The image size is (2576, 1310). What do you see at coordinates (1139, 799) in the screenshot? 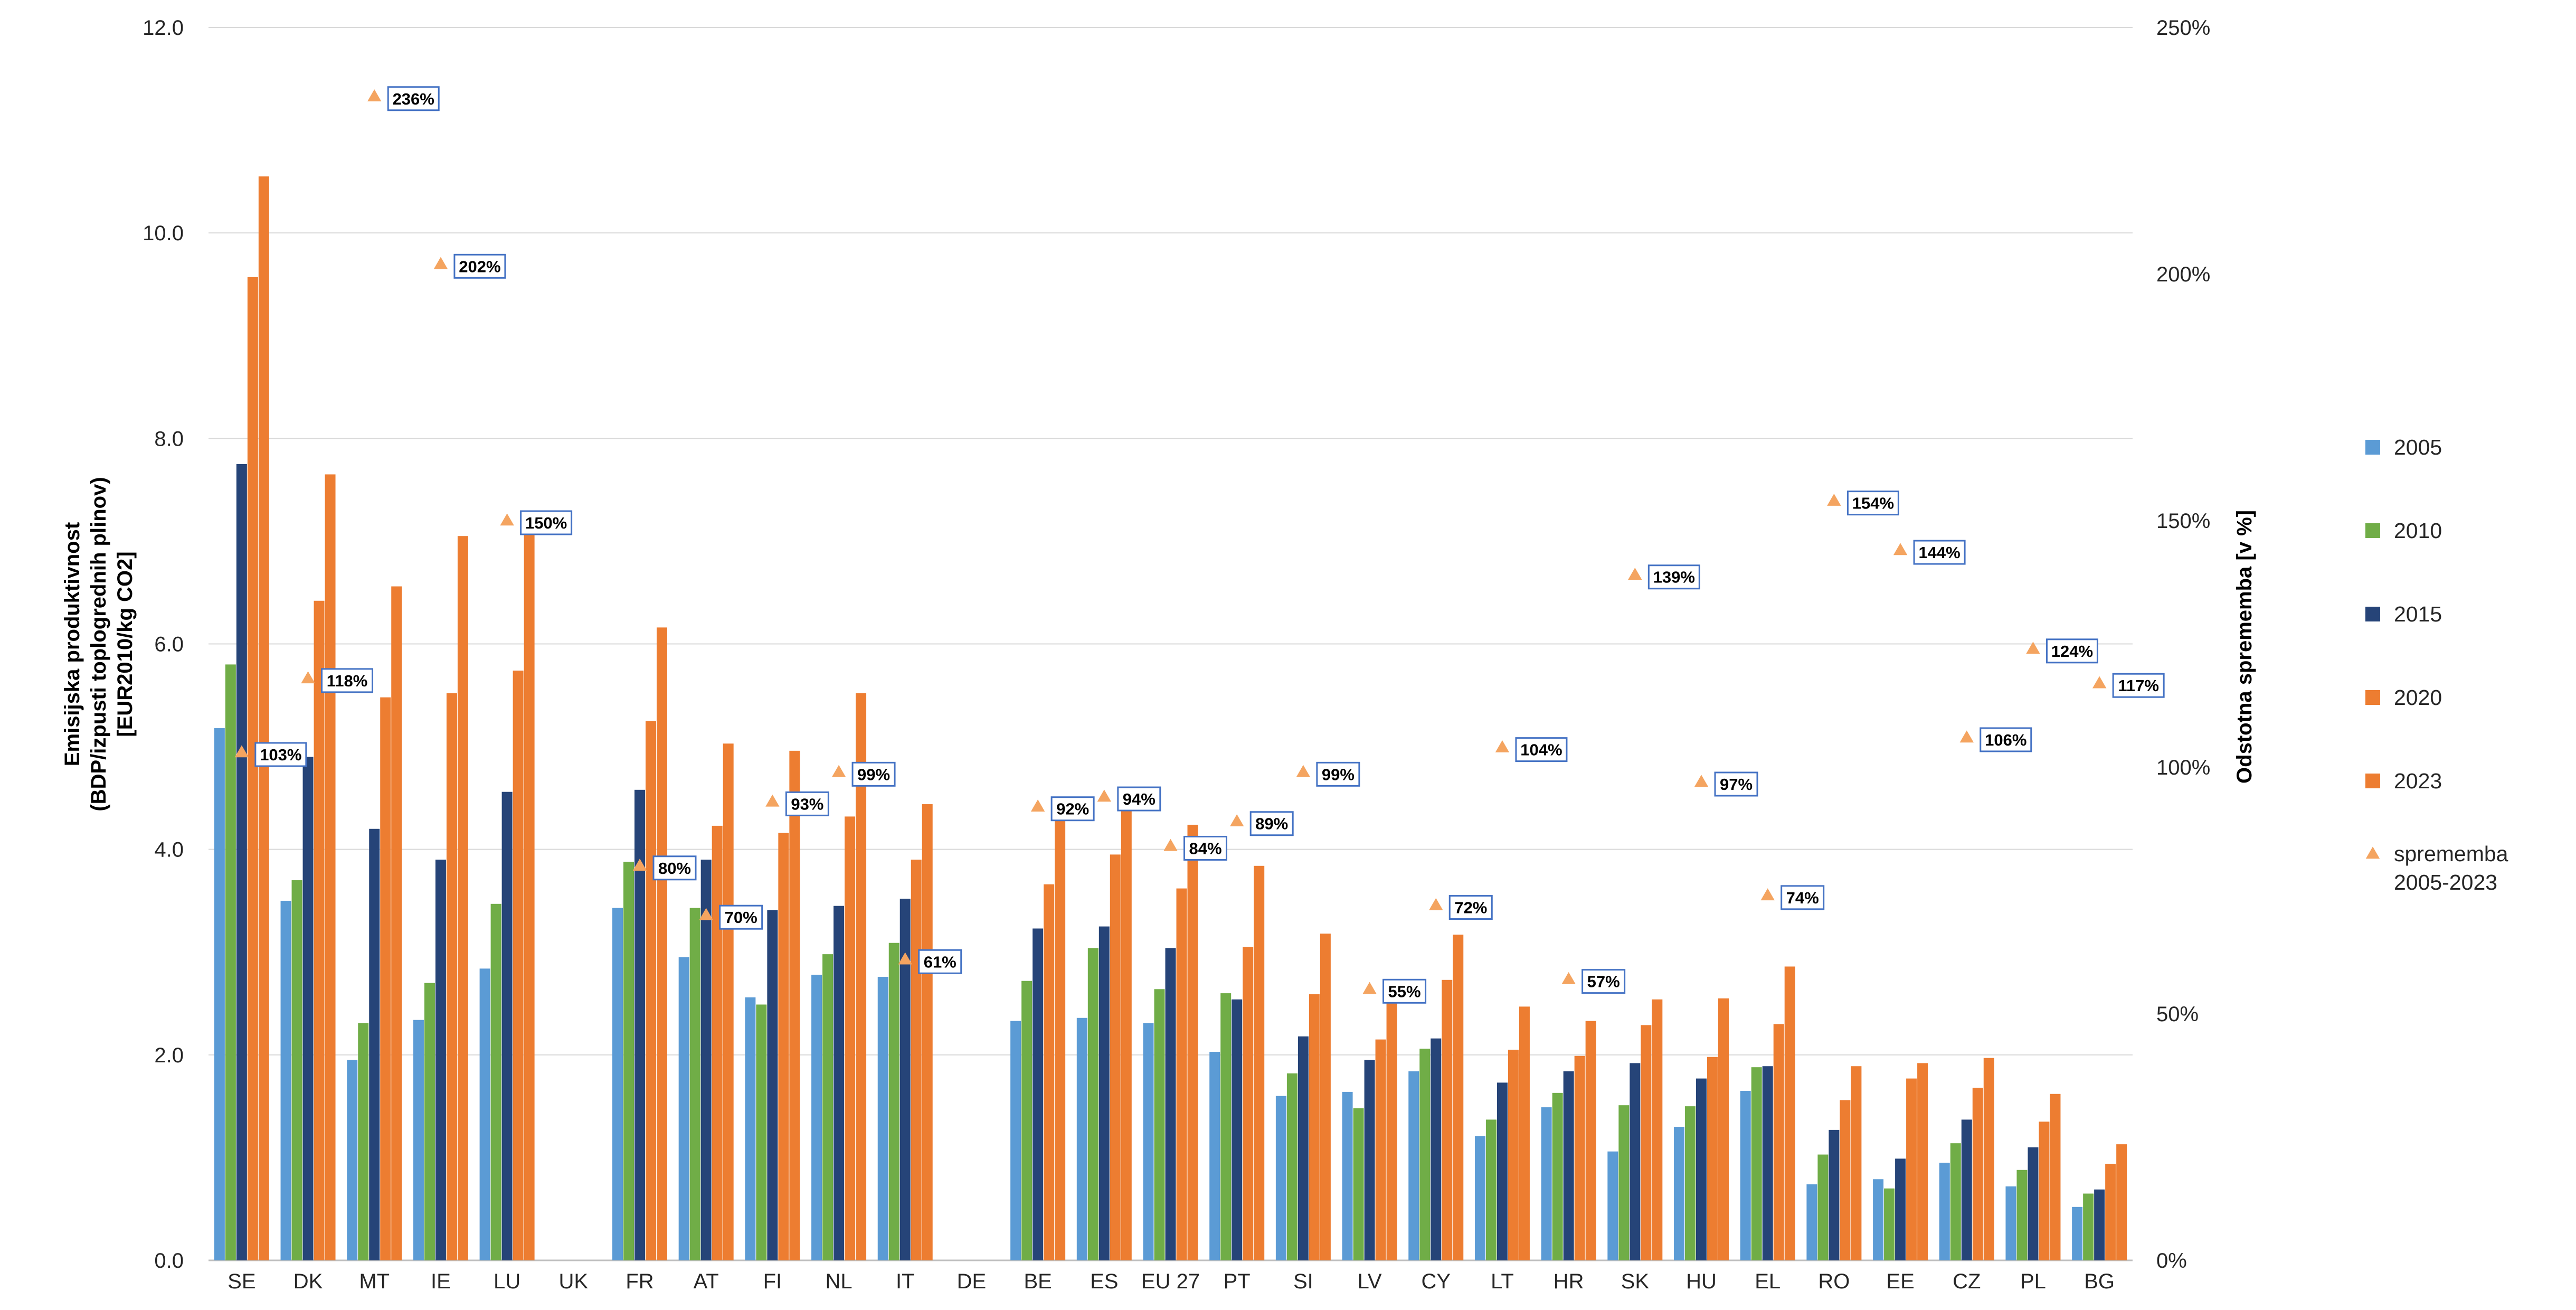
I see `change-data-label: 94%` at bounding box center [1139, 799].